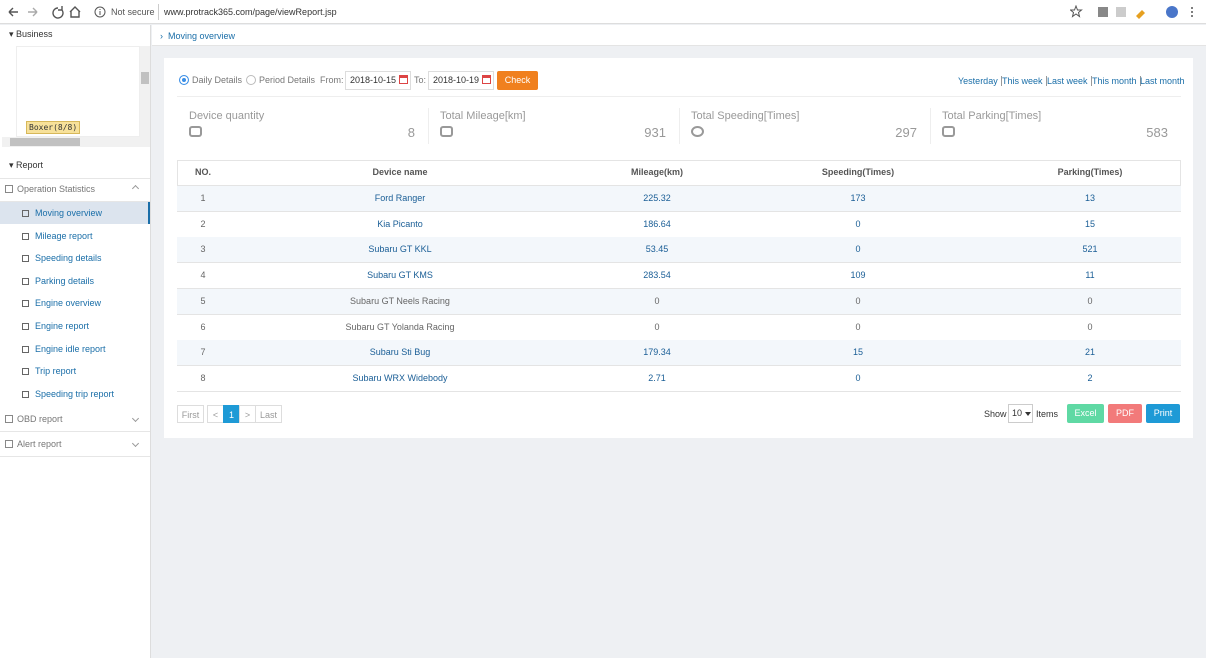 The width and height of the screenshot is (1206, 658). I want to click on table-row: 5 Subaru GT Neels Racing 0 0 0, so click(679, 301).